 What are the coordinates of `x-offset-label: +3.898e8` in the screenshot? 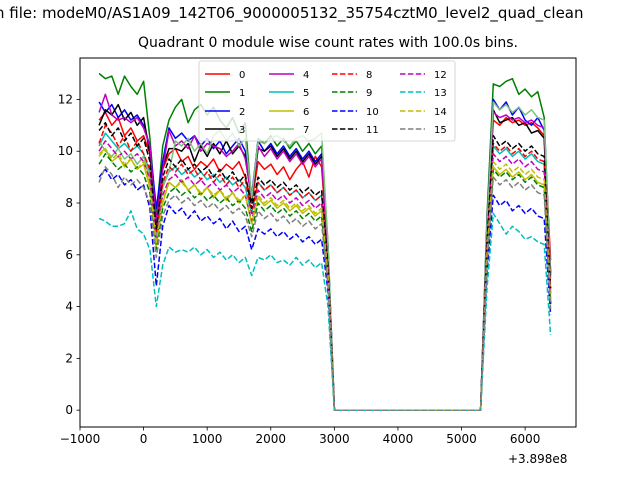 It's located at (538, 459).